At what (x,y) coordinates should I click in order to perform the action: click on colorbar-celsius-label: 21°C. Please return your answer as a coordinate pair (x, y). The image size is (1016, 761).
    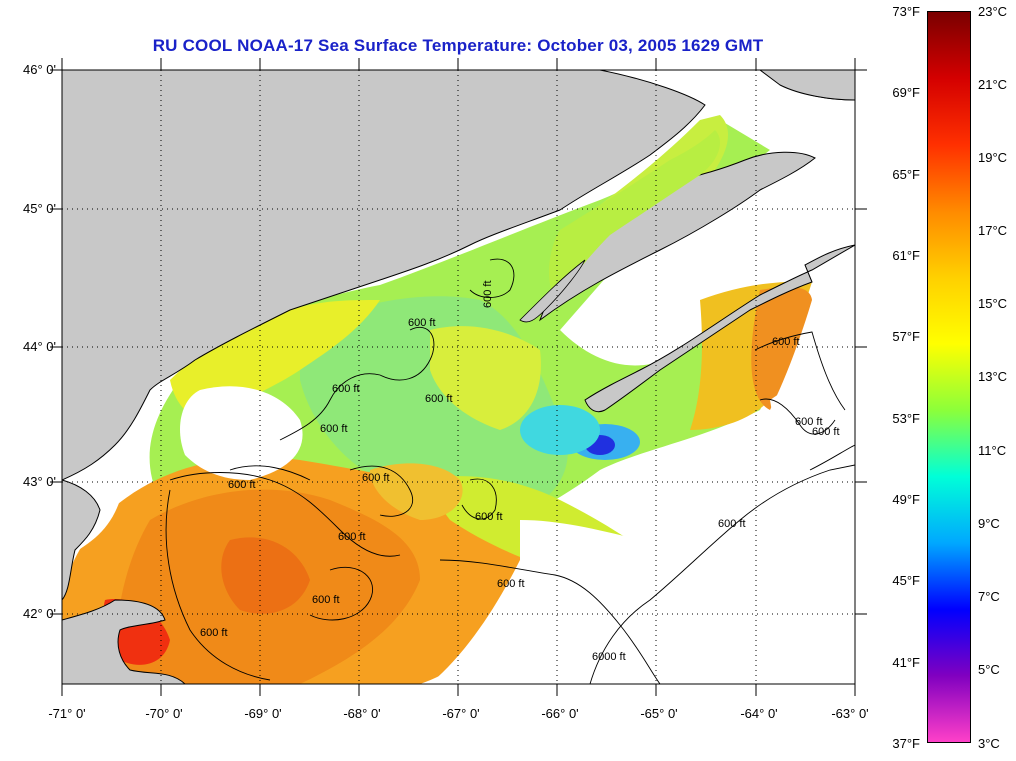
    Looking at the image, I should click on (993, 84).